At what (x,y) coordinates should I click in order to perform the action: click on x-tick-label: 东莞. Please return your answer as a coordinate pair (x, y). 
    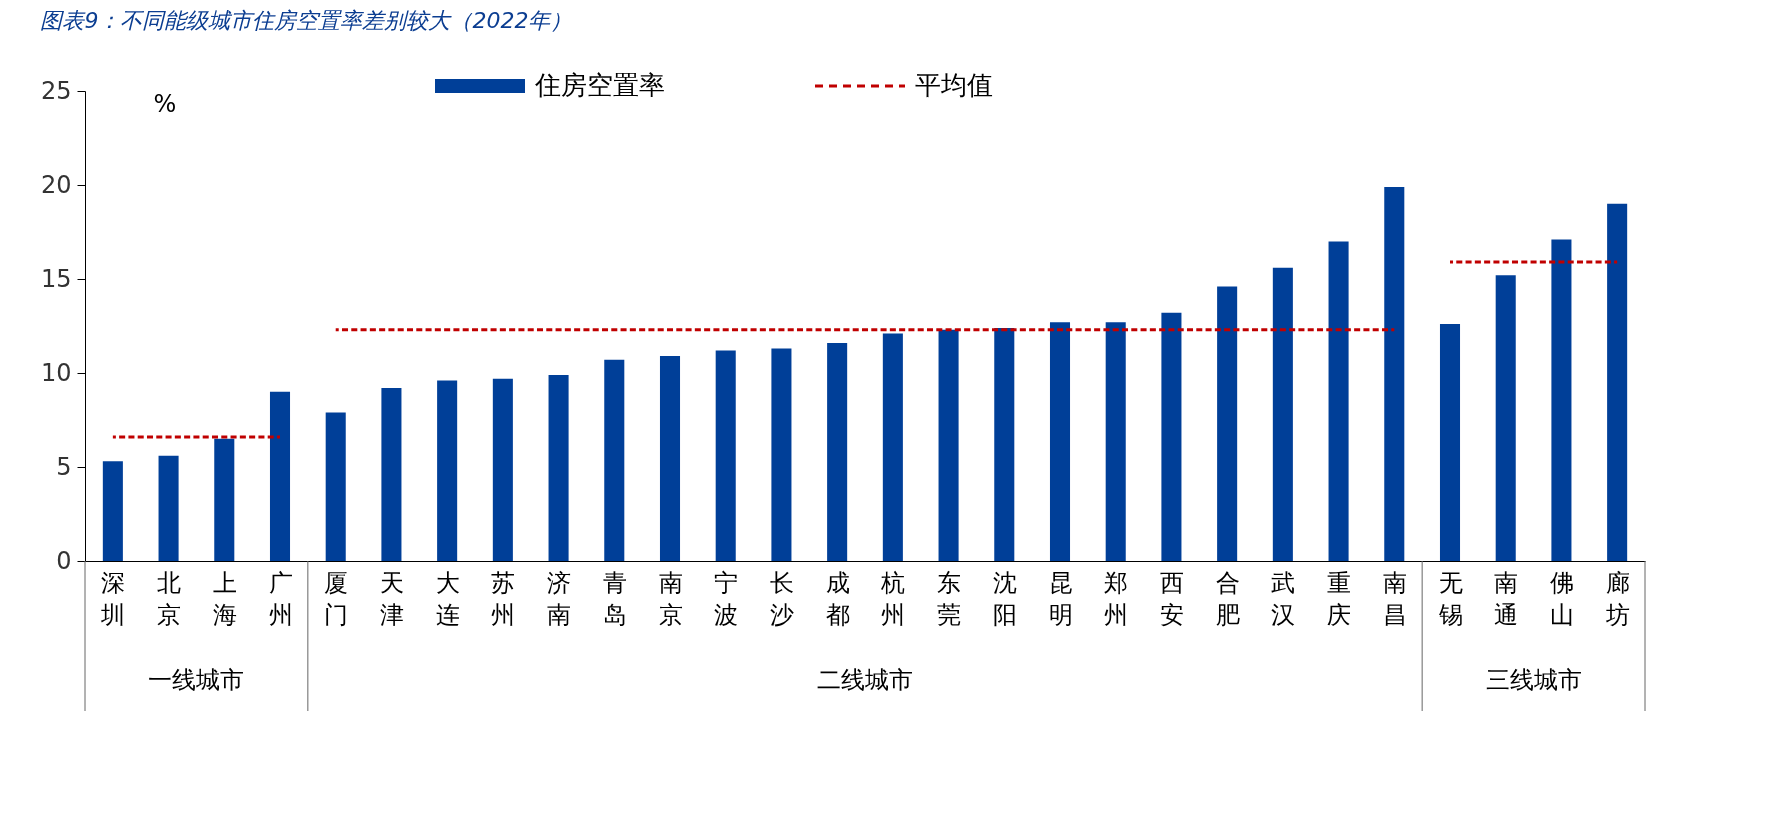
    Looking at the image, I should click on (949, 598).